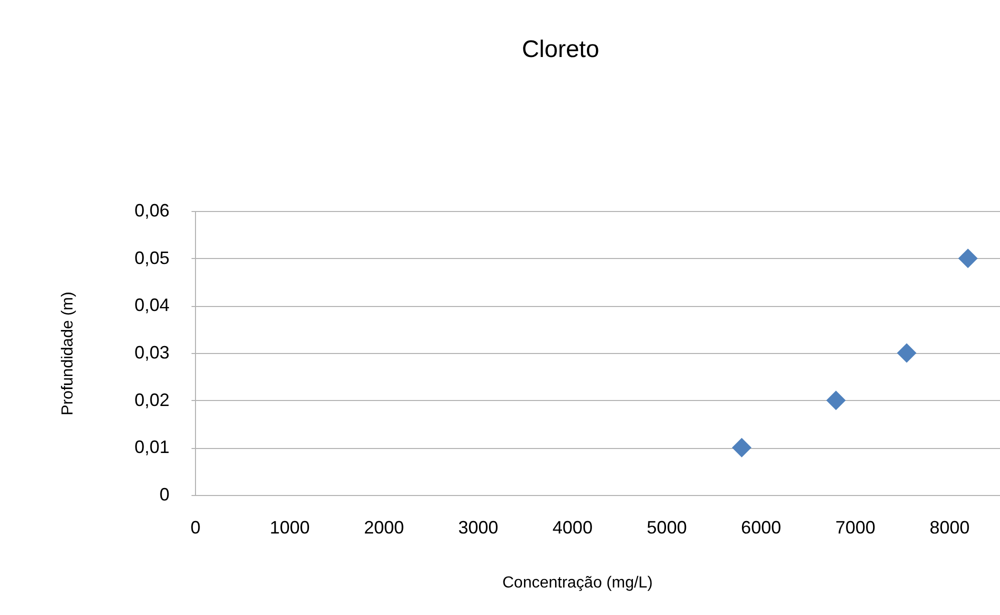  What do you see at coordinates (950, 528) in the screenshot?
I see `x-tick-label: 8000` at bounding box center [950, 528].